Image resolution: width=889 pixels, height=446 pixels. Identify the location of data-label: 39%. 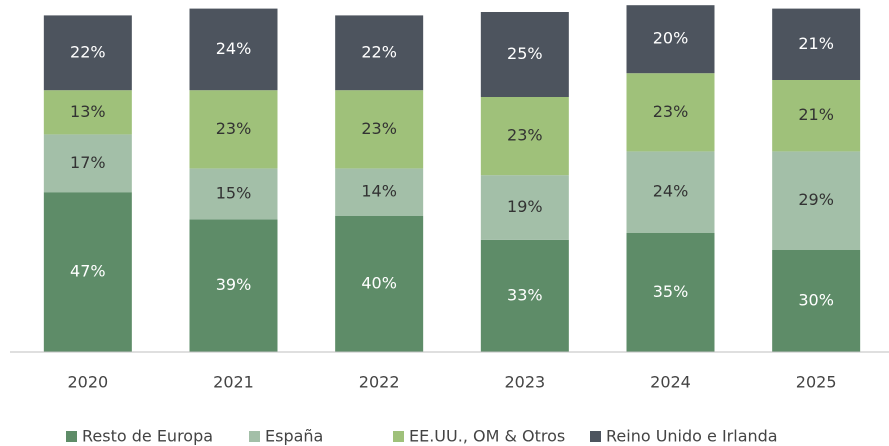
(234, 284).